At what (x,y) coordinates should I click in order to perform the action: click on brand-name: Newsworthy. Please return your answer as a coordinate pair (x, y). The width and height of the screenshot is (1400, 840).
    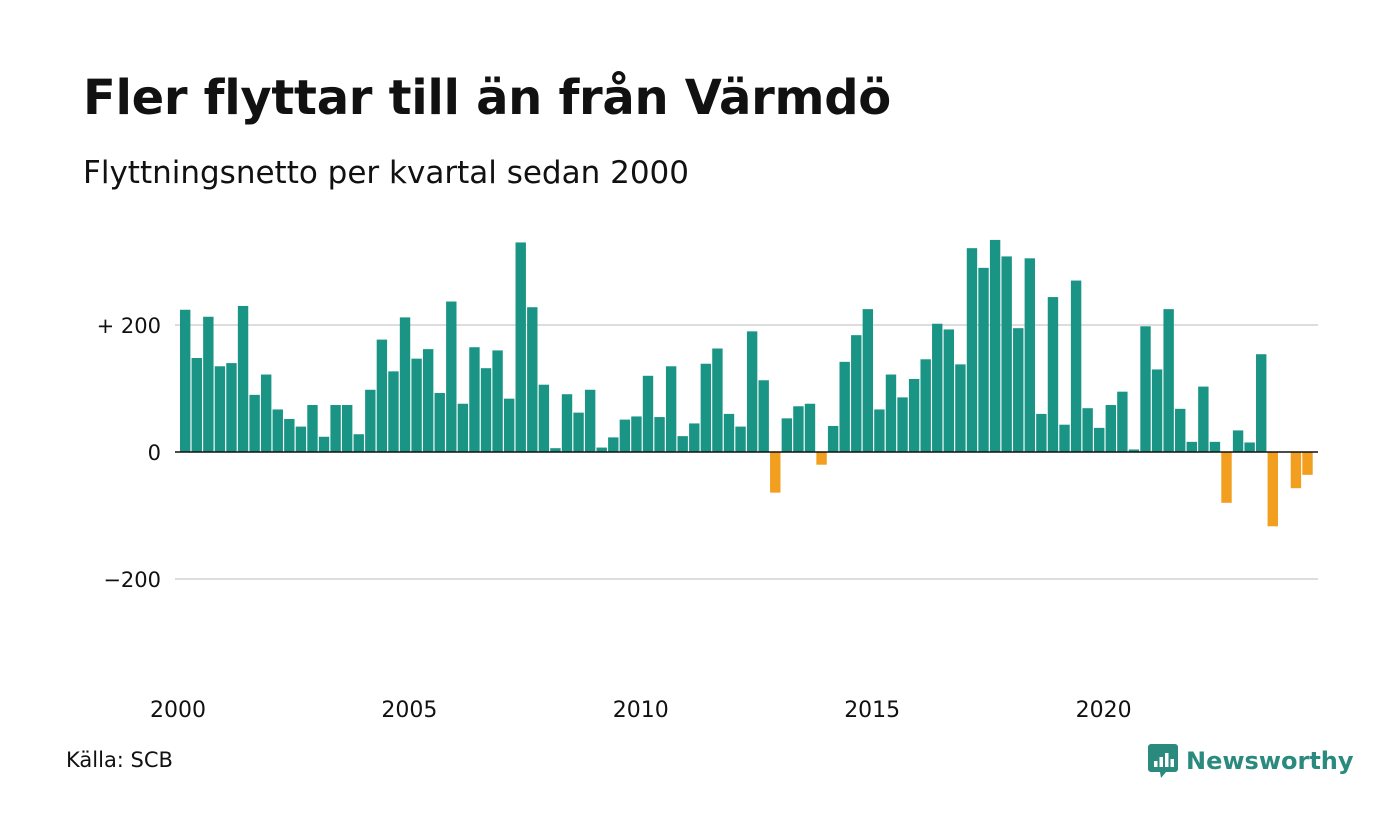
    Looking at the image, I should click on (1270, 761).